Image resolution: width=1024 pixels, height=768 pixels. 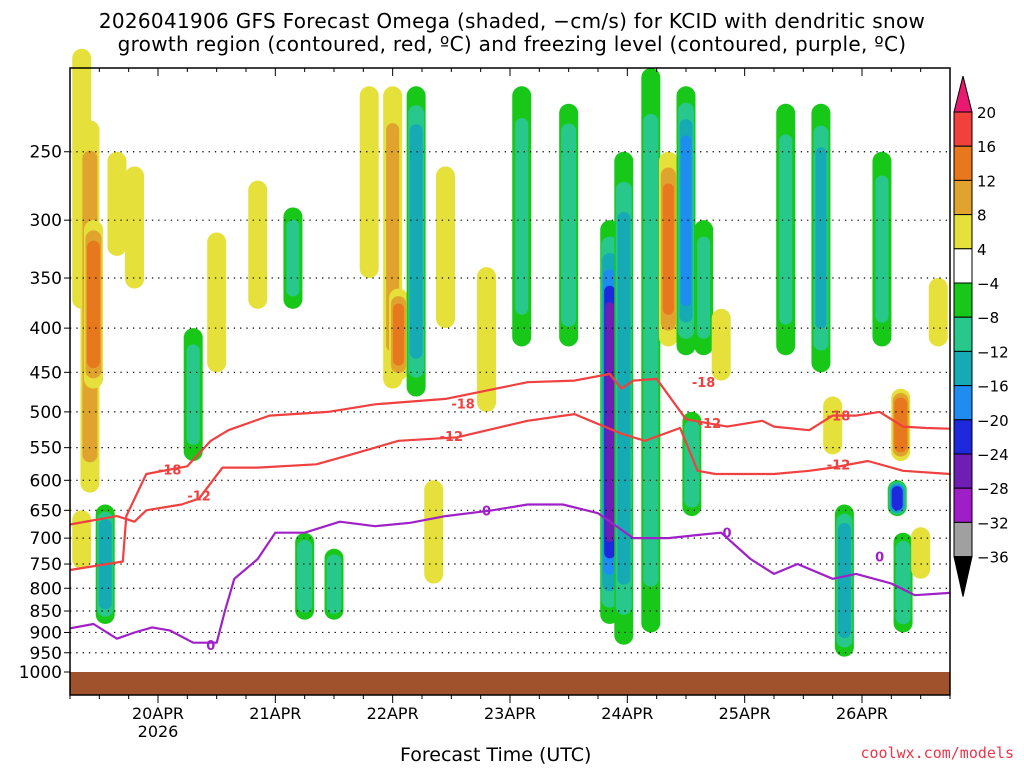 What do you see at coordinates (993, 558) in the screenshot?
I see `colorbar-label: −36` at bounding box center [993, 558].